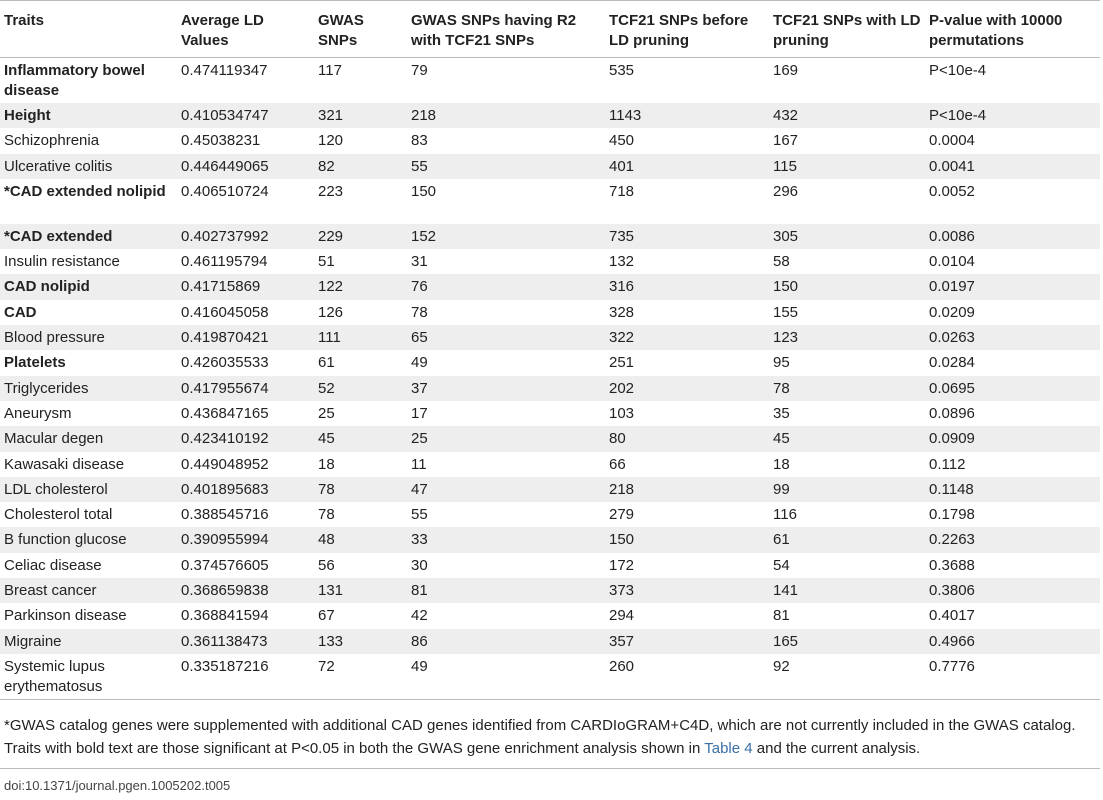 This screenshot has width=1103, height=800. I want to click on cell-trait: *CAD extended nolipid, so click(85, 191).